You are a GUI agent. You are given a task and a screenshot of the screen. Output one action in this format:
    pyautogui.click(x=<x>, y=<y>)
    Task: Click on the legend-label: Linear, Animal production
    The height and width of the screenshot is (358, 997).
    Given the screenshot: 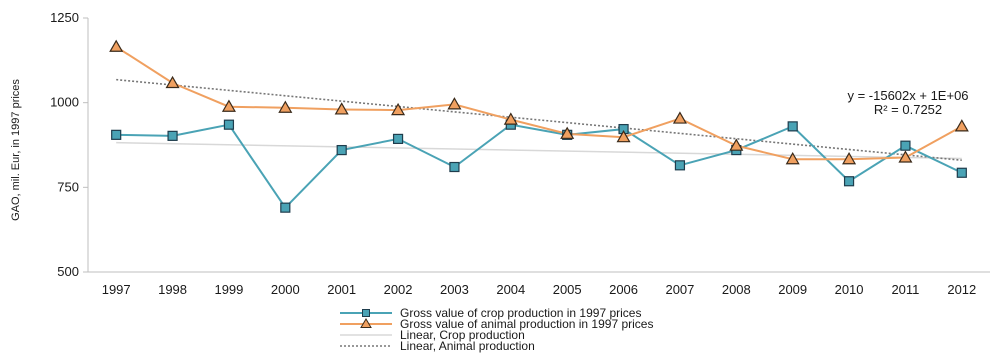 What is the action you would take?
    pyautogui.click(x=467, y=346)
    